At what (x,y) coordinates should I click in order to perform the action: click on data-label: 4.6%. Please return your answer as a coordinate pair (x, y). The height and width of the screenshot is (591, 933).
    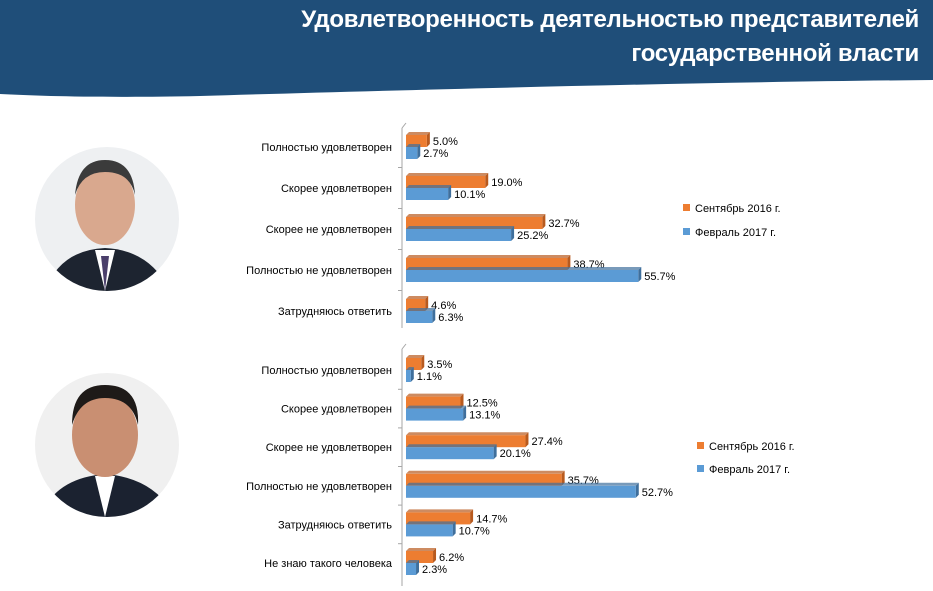
    Looking at the image, I should click on (443, 306).